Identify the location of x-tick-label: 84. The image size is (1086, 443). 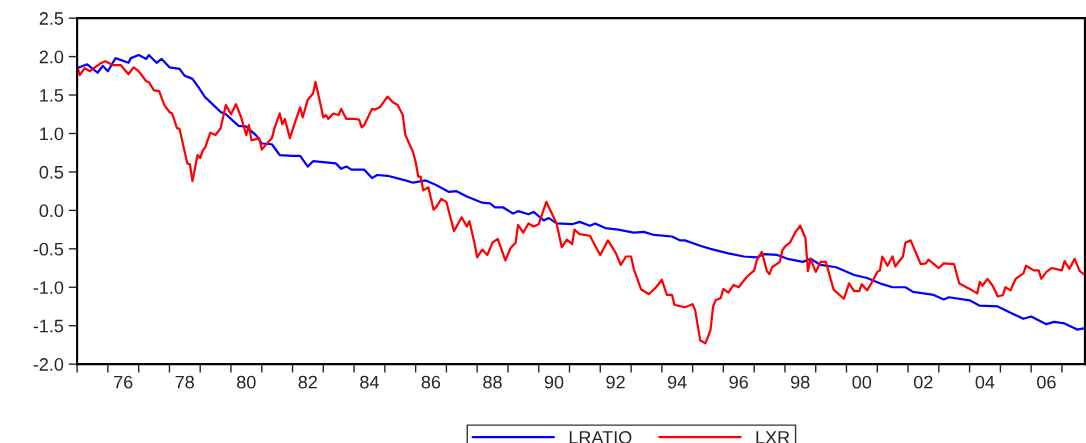
(369, 382).